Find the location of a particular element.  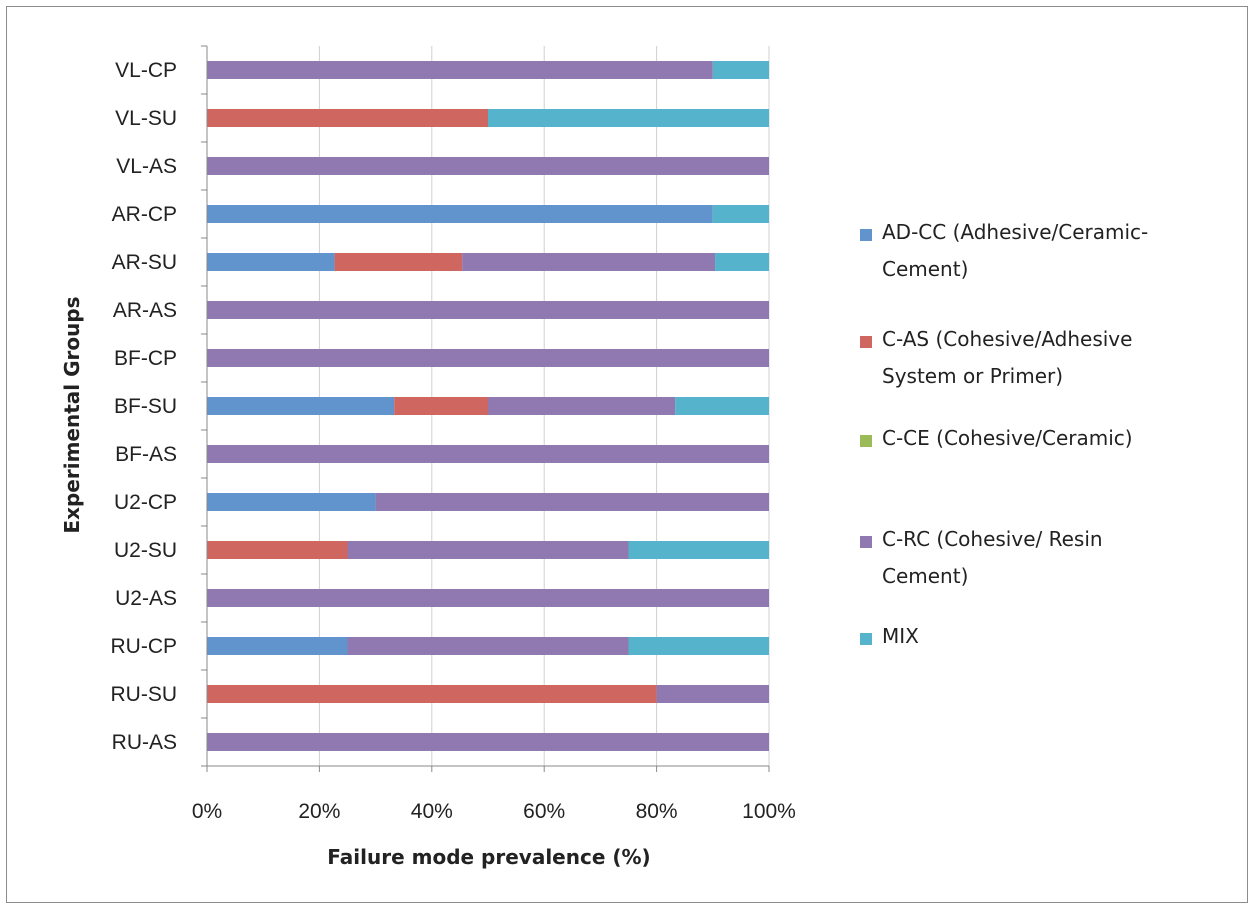

legend-label: System or Primer) is located at coordinates (972, 376).